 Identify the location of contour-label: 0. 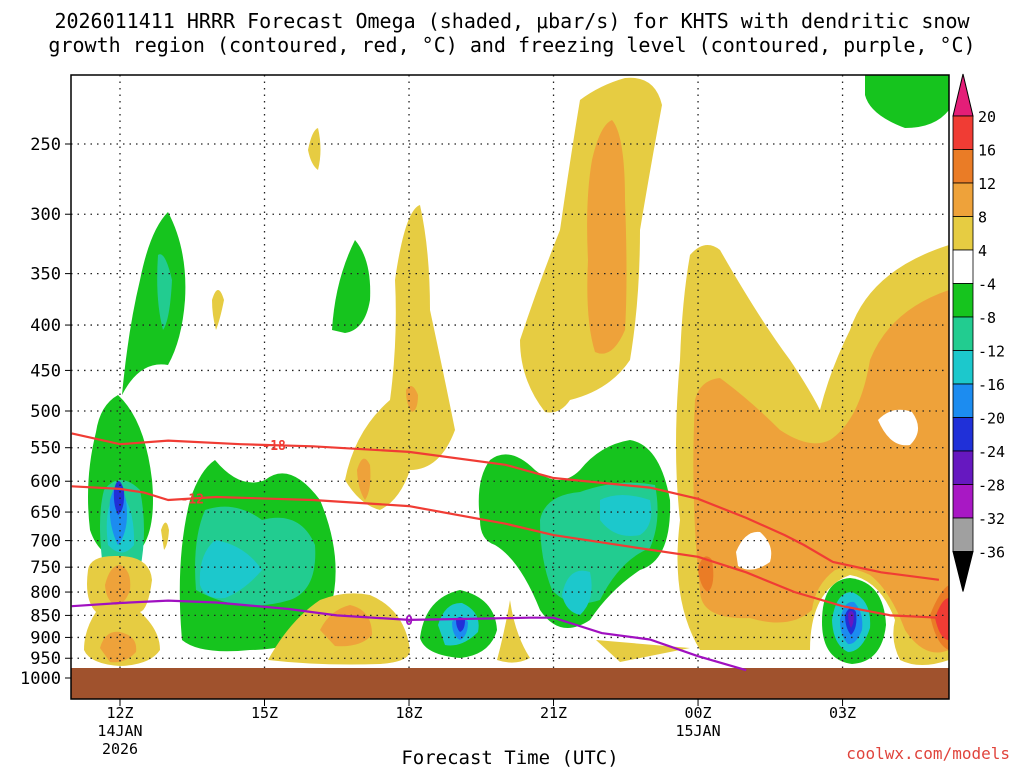
(409, 621).